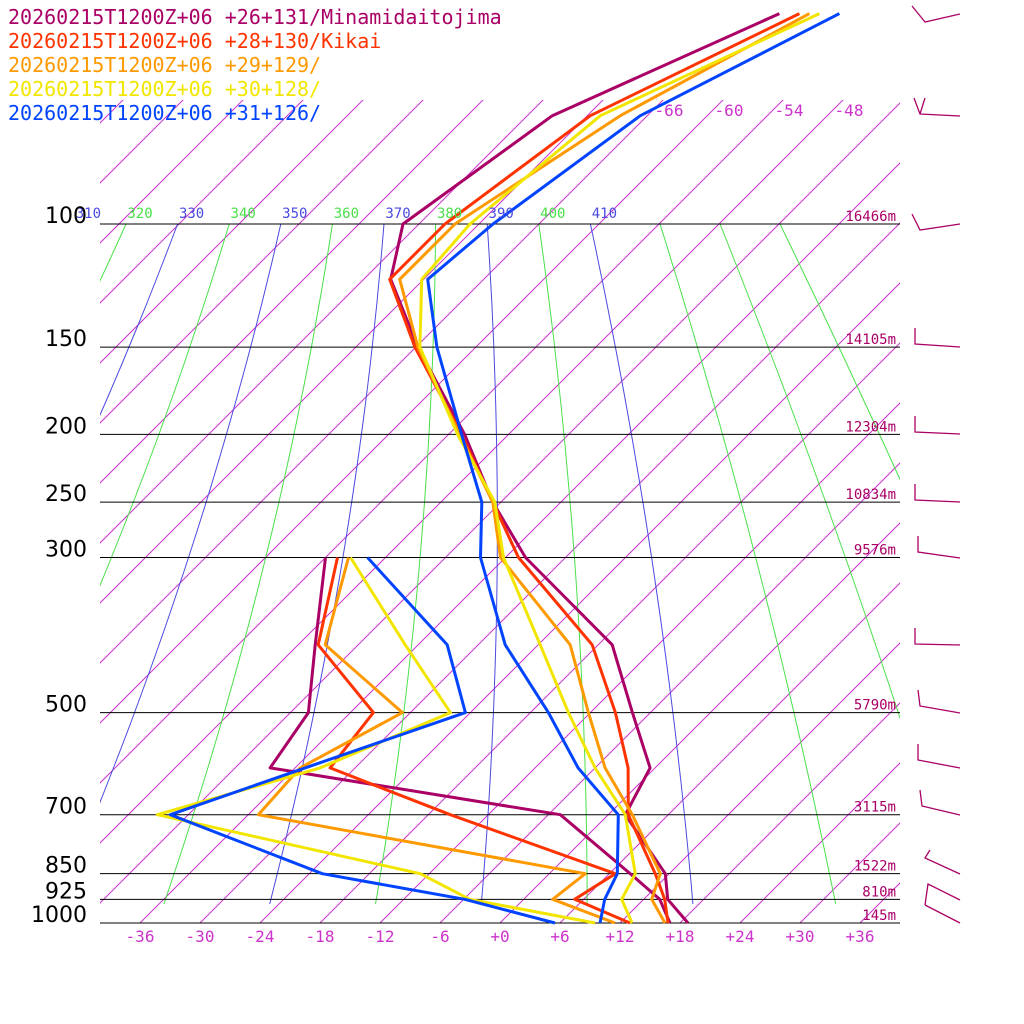 The height and width of the screenshot is (1024, 1024). I want to click on y-tick-label: 700, so click(66, 807).